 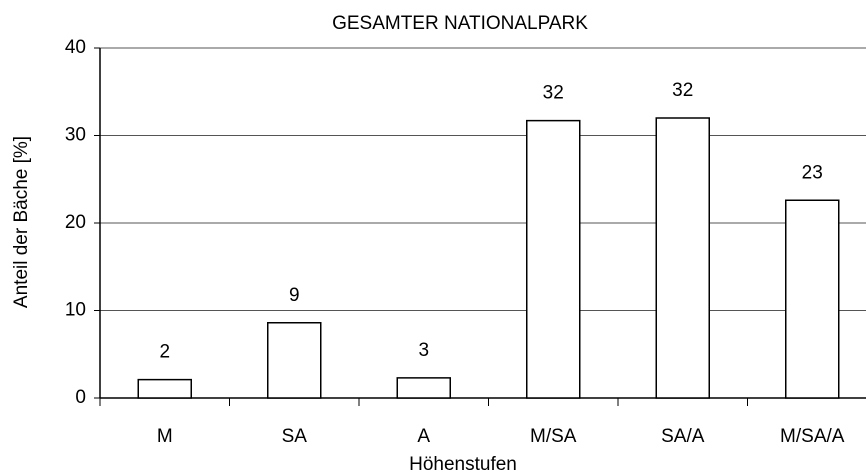 What do you see at coordinates (460, 23) in the screenshot?
I see `chart-title: GESAMTER NATIONALPARK` at bounding box center [460, 23].